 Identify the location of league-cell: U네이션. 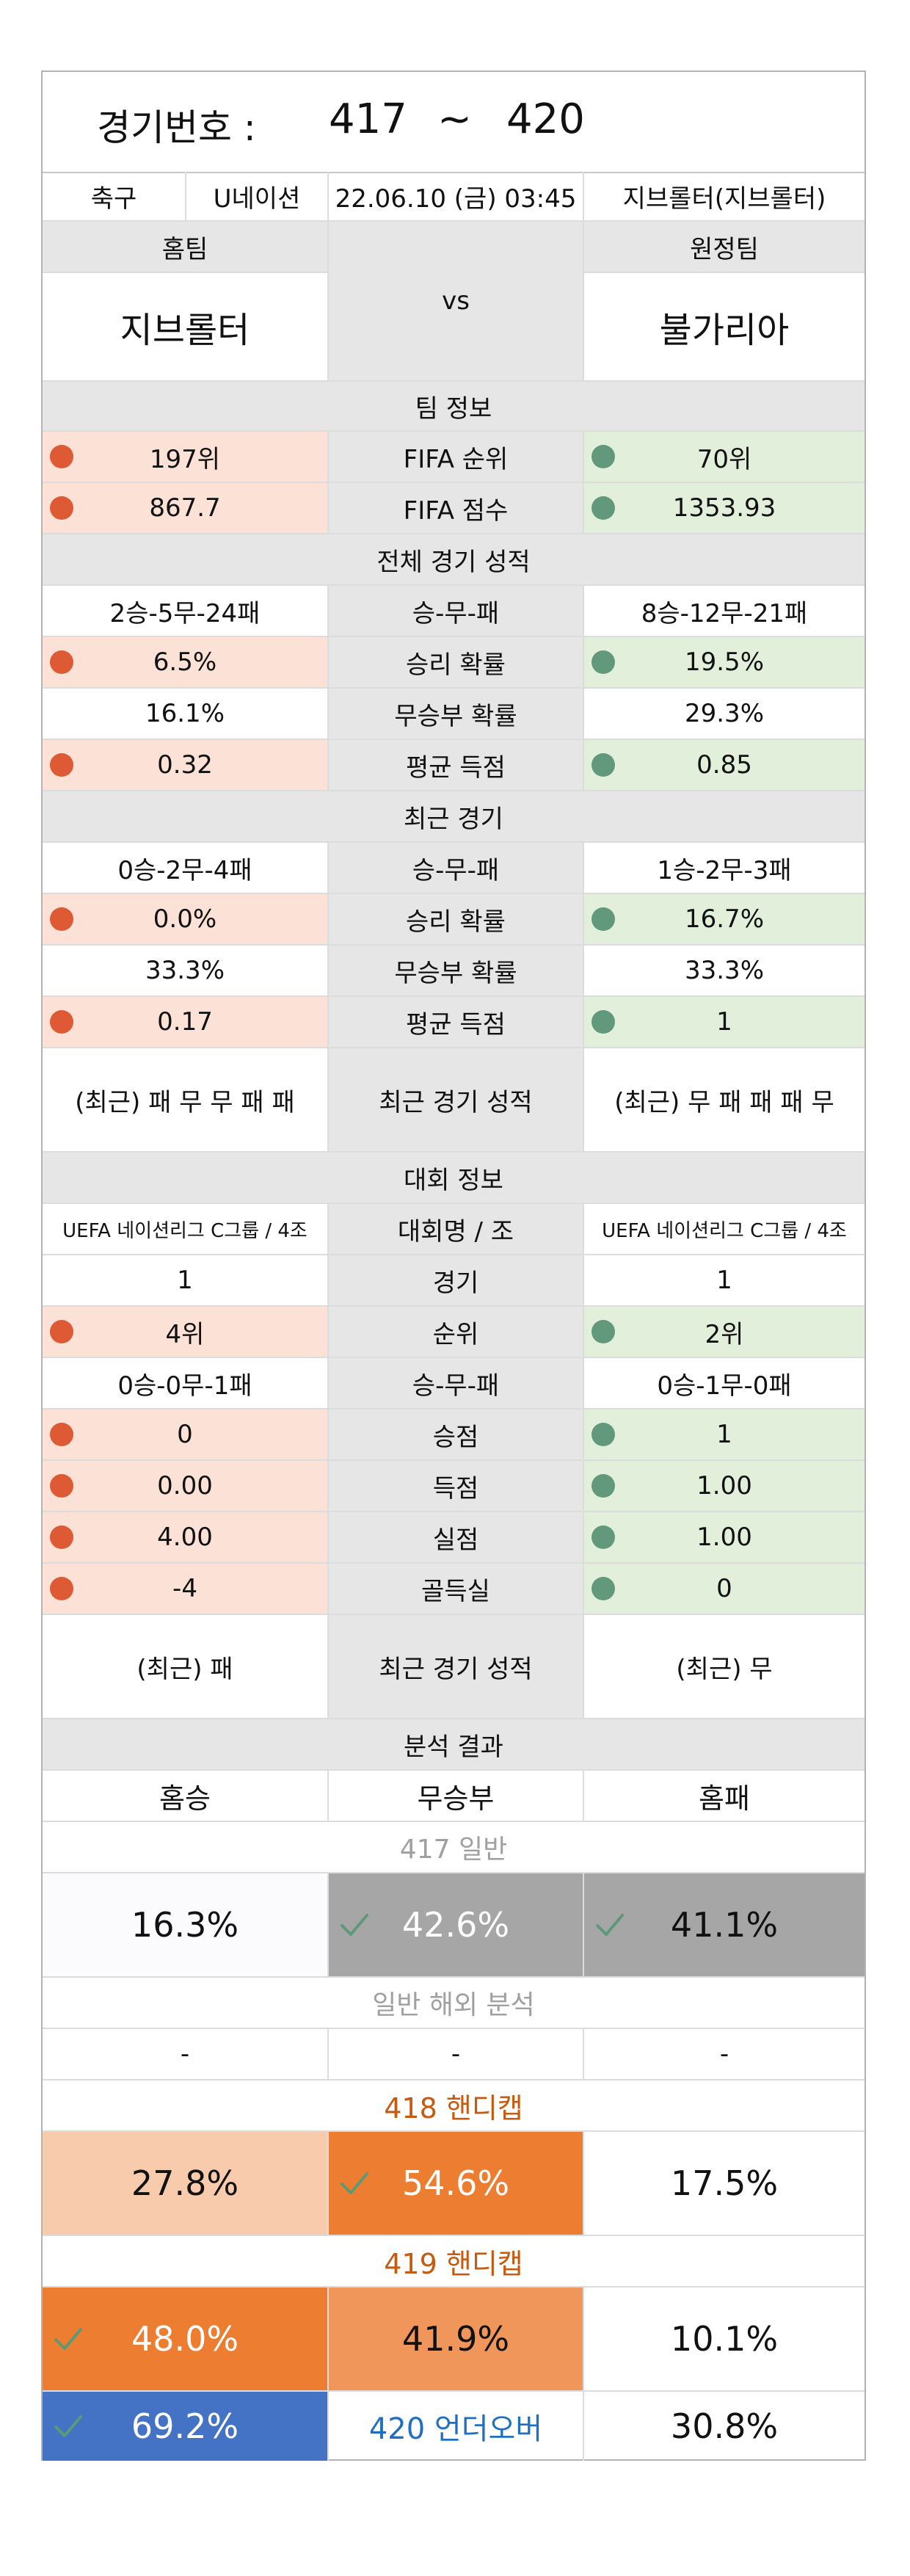
(257, 196).